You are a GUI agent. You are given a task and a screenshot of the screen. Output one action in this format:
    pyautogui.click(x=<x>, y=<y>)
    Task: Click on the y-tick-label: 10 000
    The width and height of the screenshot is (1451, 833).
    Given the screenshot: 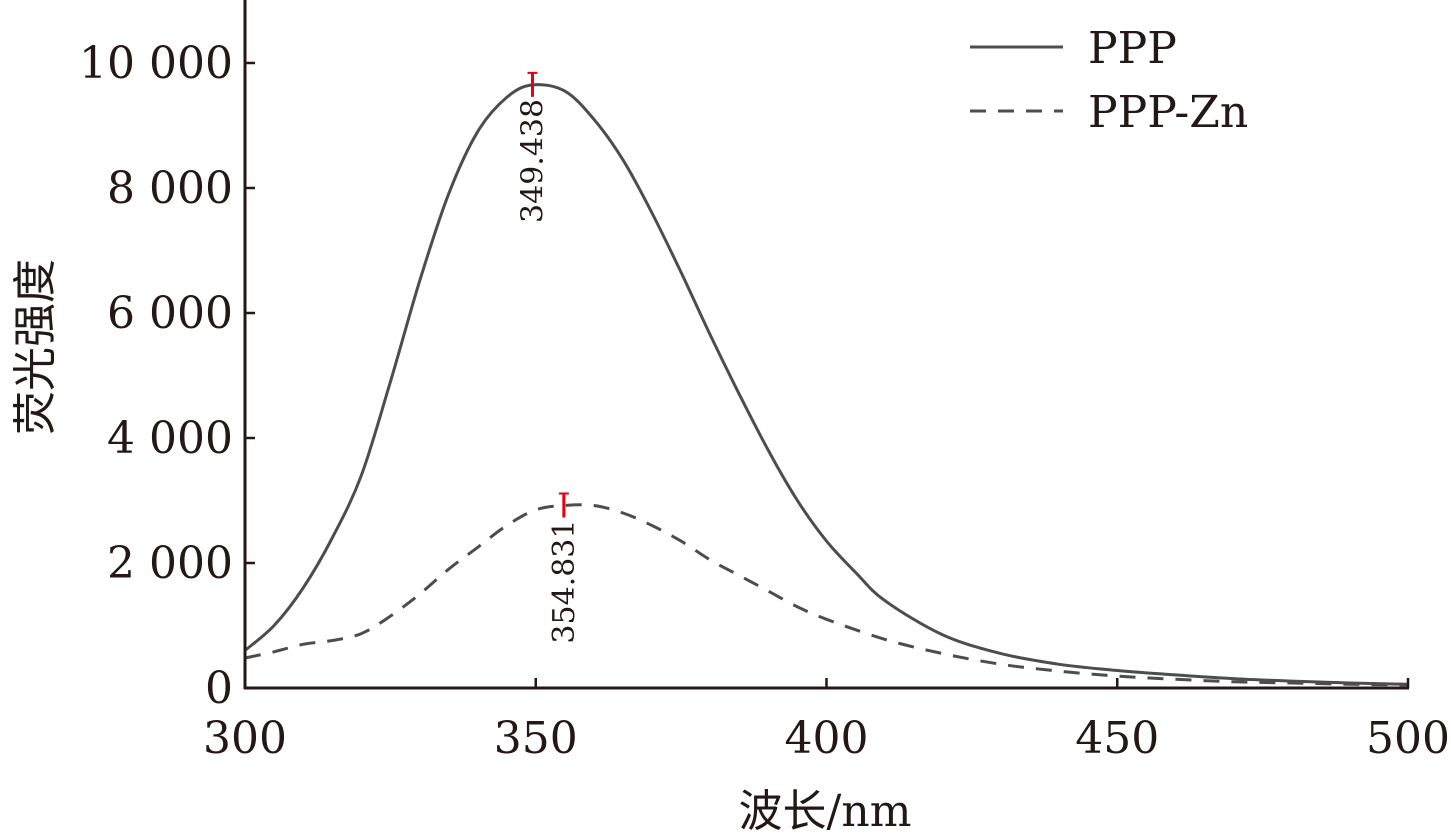 What is the action you would take?
    pyautogui.click(x=156, y=63)
    